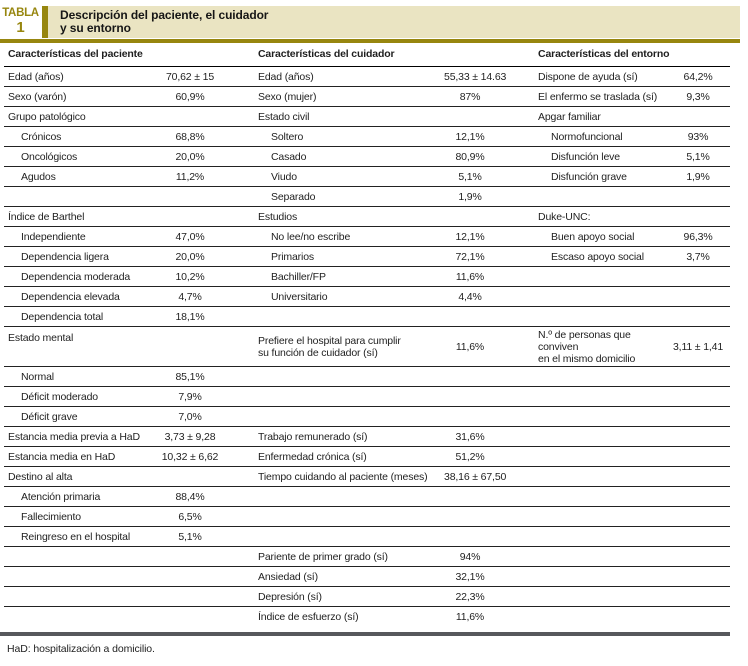 This screenshot has height=666, width=748. I want to click on cell-paciente-value: 60,9%, so click(204, 96).